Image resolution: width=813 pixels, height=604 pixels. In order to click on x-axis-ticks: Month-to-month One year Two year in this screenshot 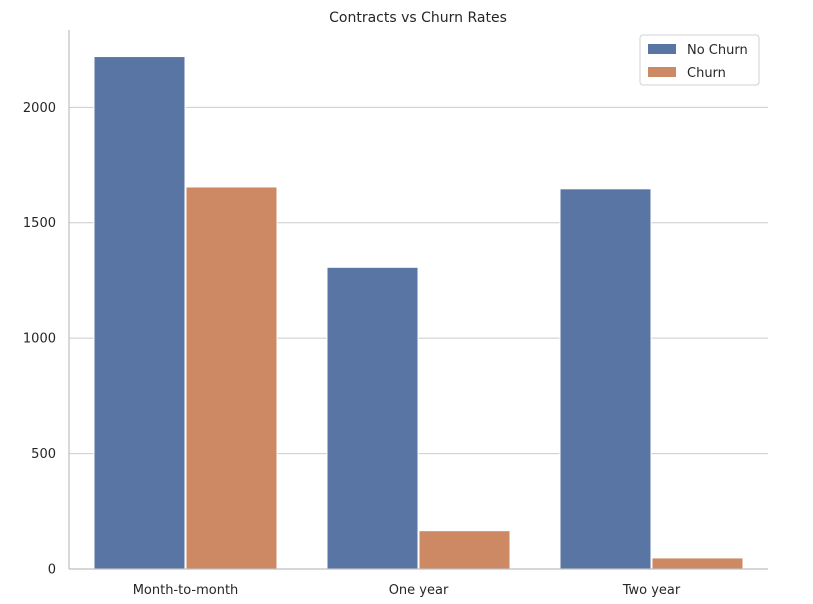, I will do `click(407, 590)`.